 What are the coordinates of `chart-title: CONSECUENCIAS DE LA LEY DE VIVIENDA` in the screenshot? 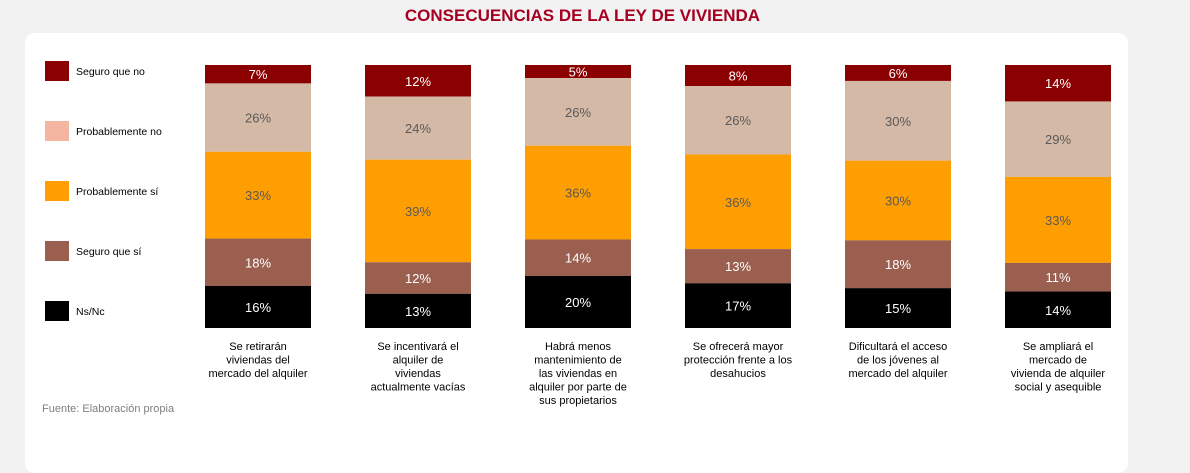 It's located at (582, 15).